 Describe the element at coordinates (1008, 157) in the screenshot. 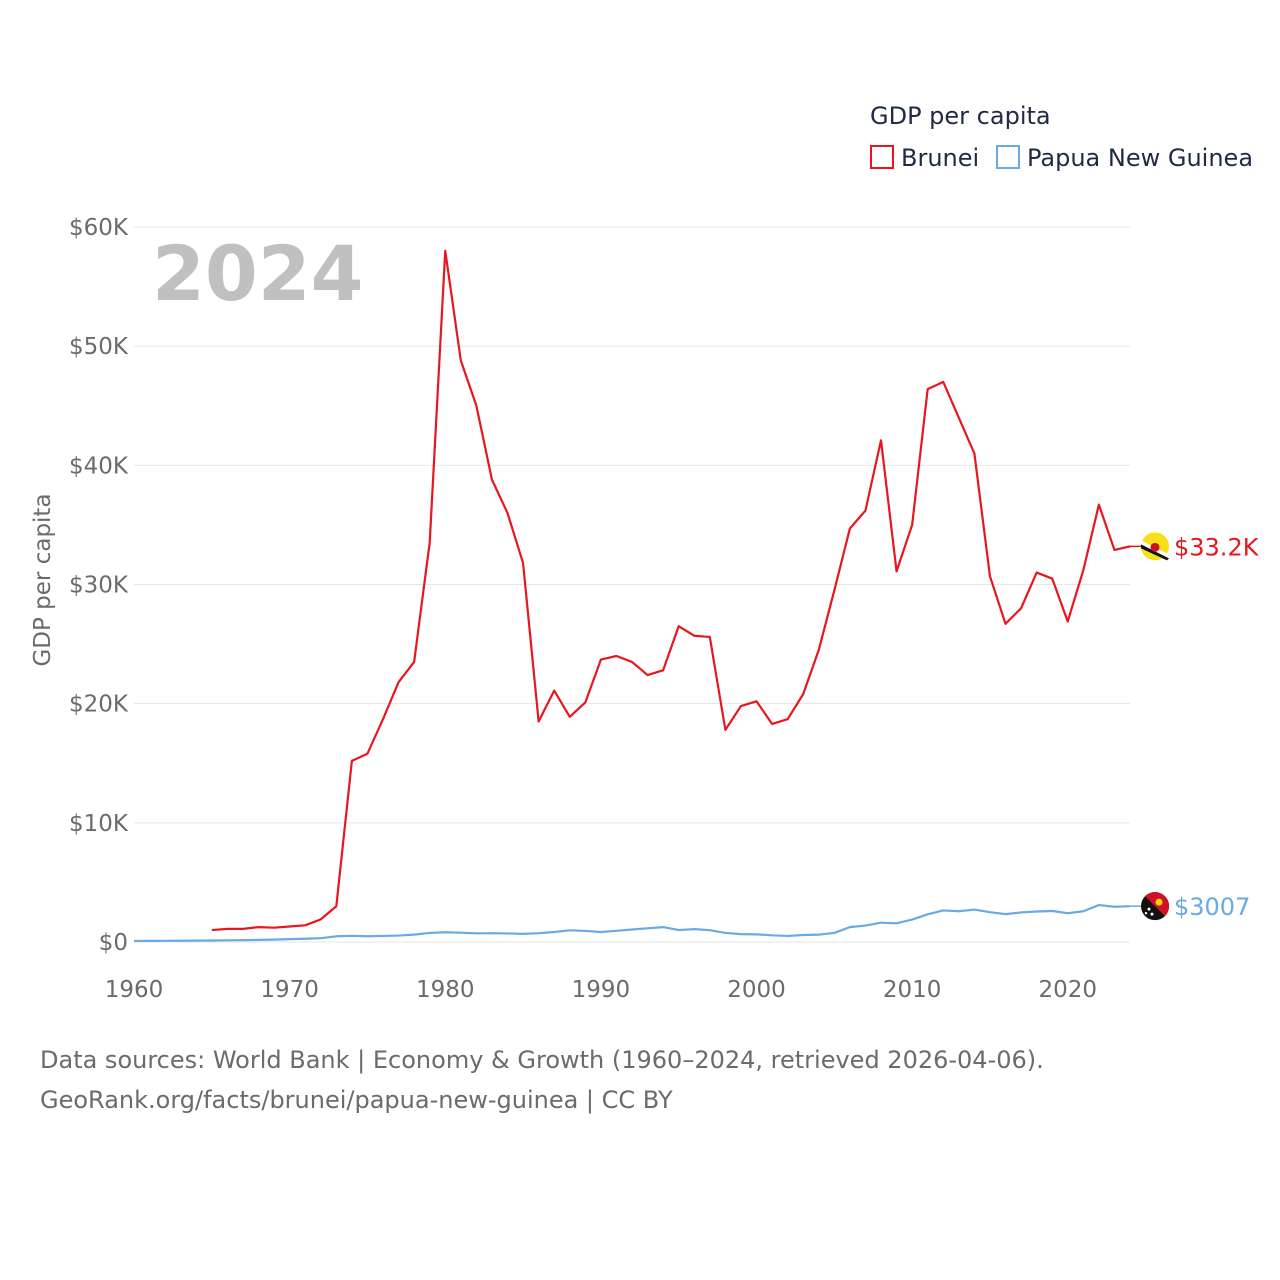

I see `legend-swatch-papua-new-guinea` at that location.